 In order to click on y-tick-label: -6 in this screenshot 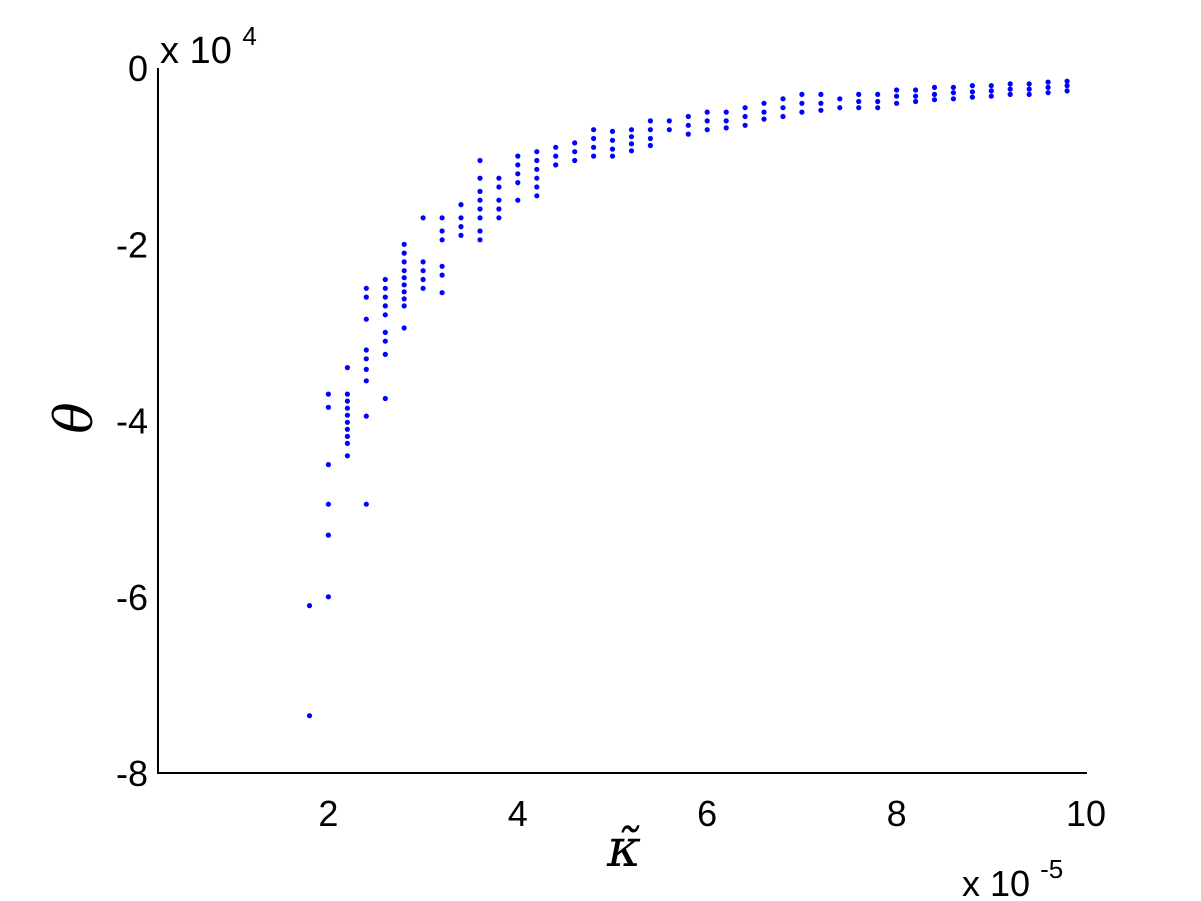, I will do `click(132, 597)`.